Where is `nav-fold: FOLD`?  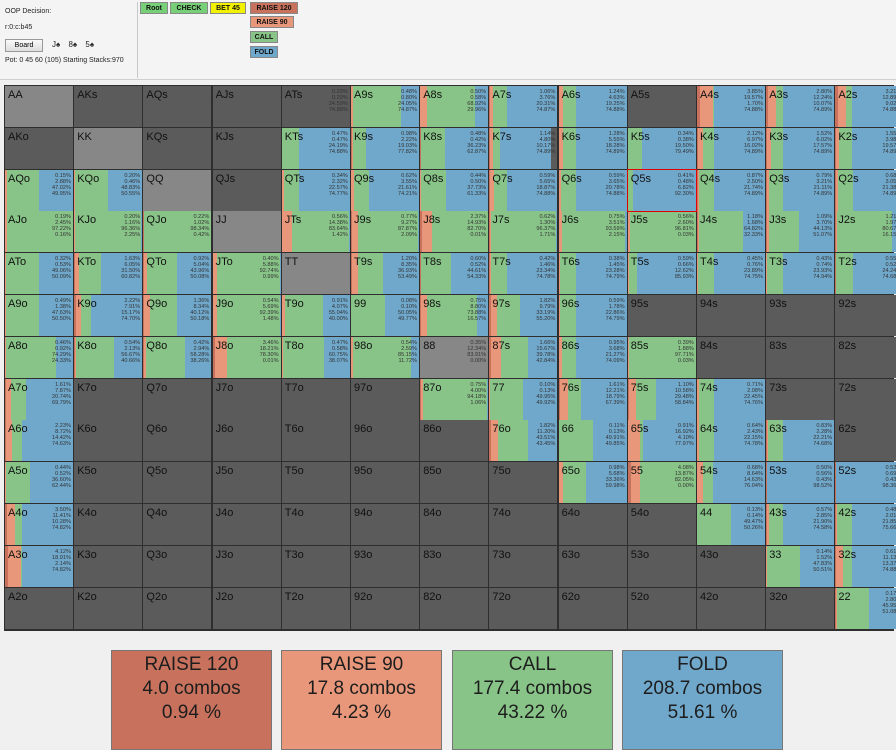 nav-fold: FOLD is located at coordinates (264, 52).